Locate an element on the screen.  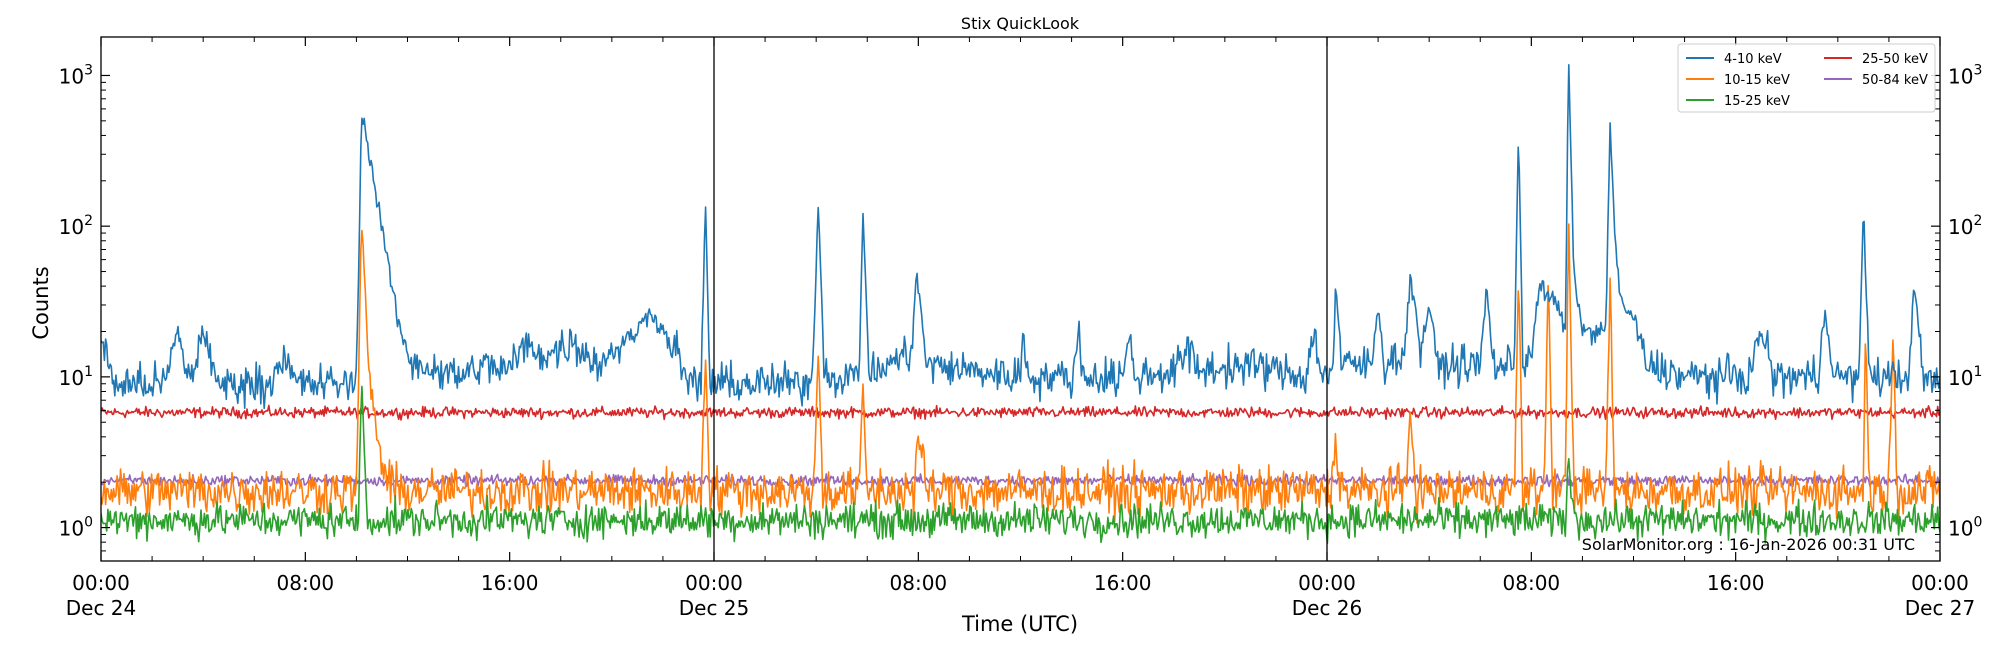
y-tick-label-left: 10¹ is located at coordinates (76, 377).